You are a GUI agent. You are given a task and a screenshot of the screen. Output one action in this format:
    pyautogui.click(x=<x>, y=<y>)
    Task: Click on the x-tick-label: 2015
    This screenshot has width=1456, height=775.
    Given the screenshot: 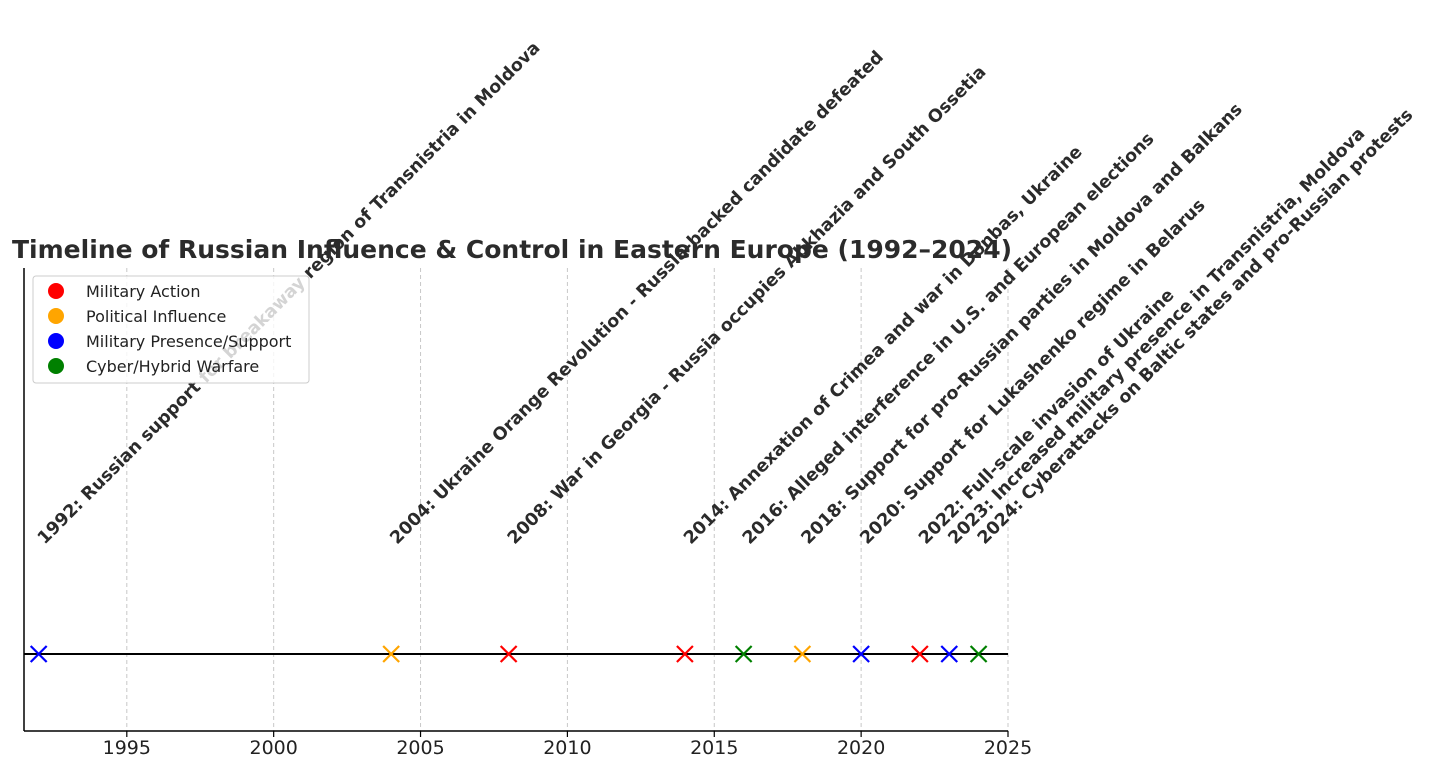 What is the action you would take?
    pyautogui.click(x=714, y=748)
    